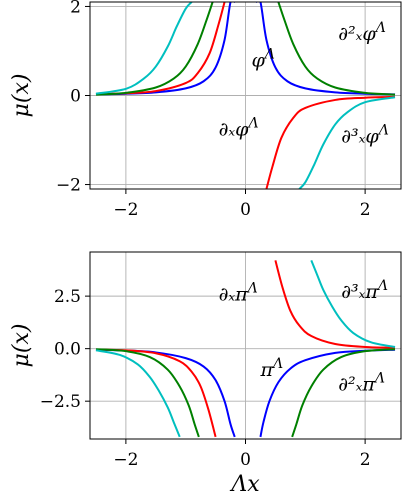  I want to click on y-tick-label: −2.5, so click(60, 402).